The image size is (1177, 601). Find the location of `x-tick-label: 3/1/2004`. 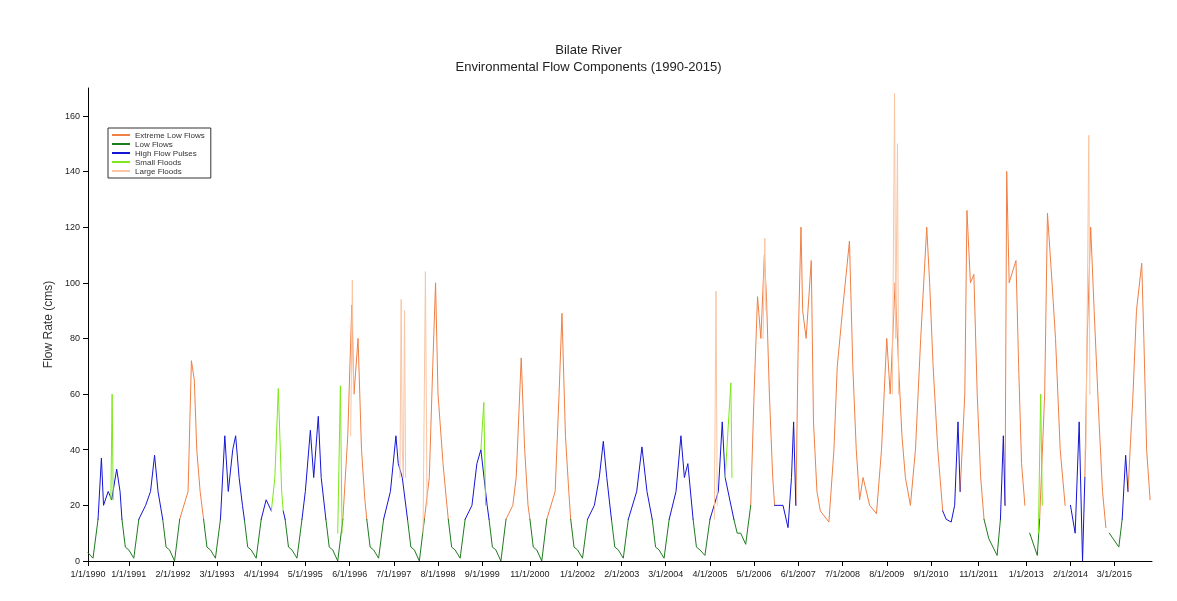

x-tick-label: 3/1/2004 is located at coordinates (666, 573).